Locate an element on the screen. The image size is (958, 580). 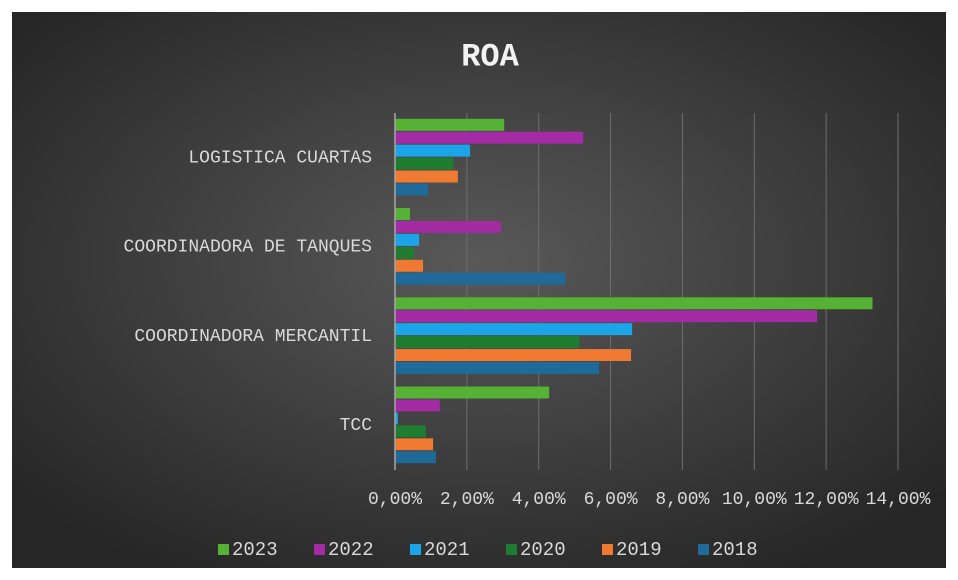
category-label: TCC is located at coordinates (356, 426).